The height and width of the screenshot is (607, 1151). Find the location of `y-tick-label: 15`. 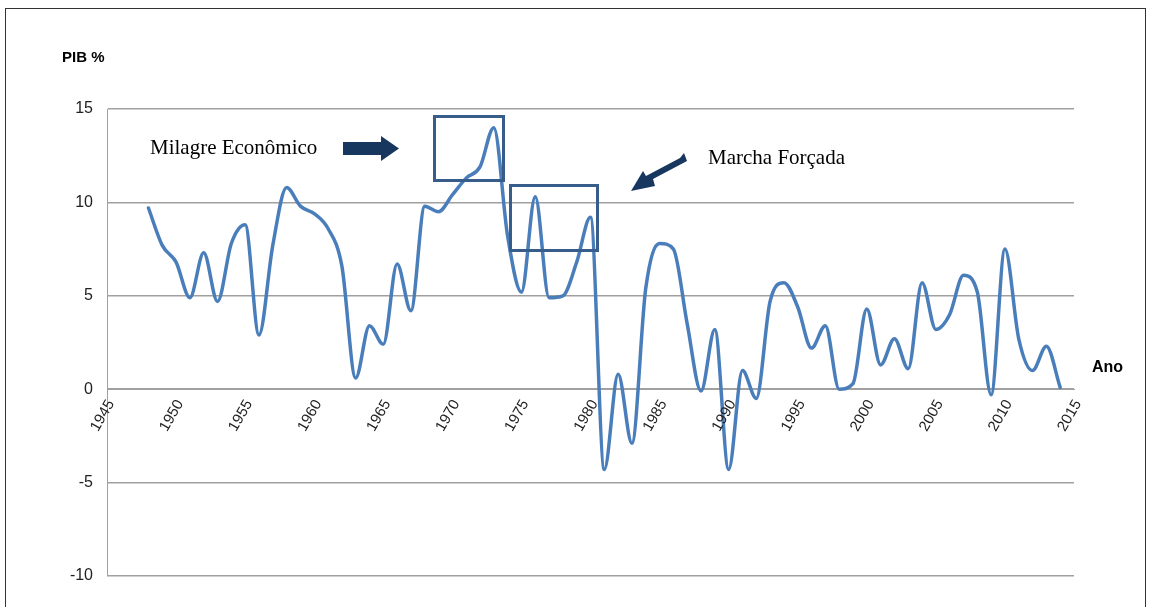

y-tick-label: 15 is located at coordinates (84, 108).